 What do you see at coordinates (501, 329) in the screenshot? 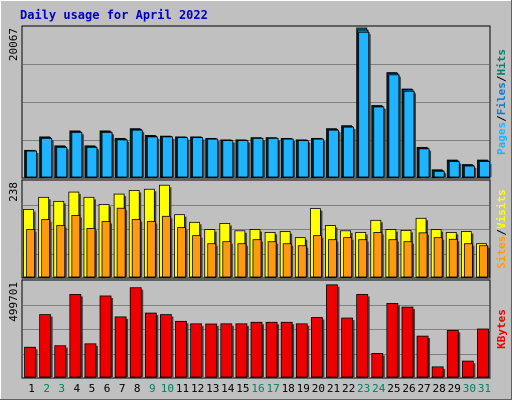
I see `panel-2-legend: KBytes` at bounding box center [501, 329].